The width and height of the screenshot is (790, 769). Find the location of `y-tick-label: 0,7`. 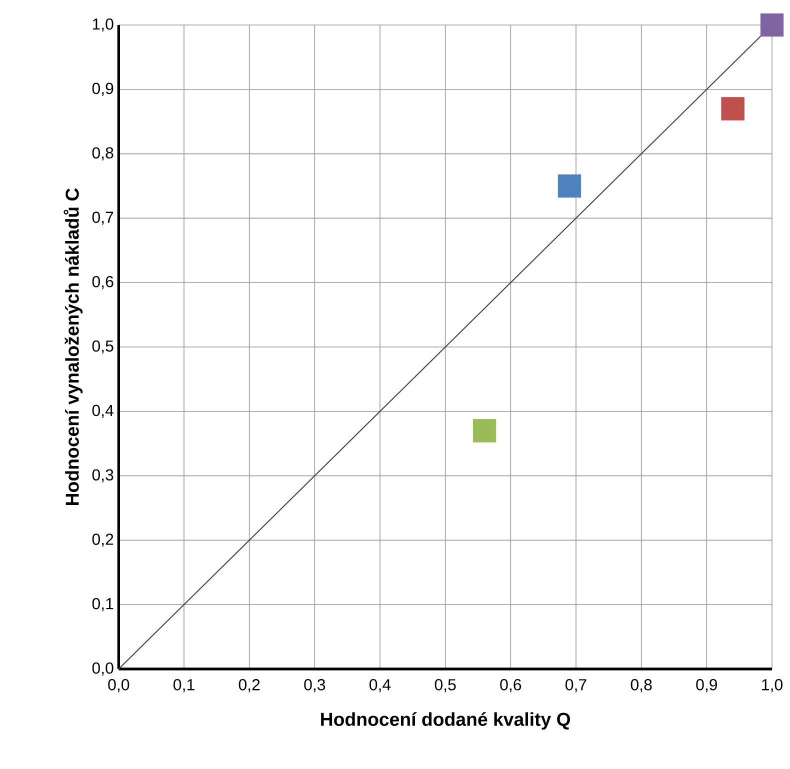

y-tick-label: 0,7 is located at coordinates (103, 218).